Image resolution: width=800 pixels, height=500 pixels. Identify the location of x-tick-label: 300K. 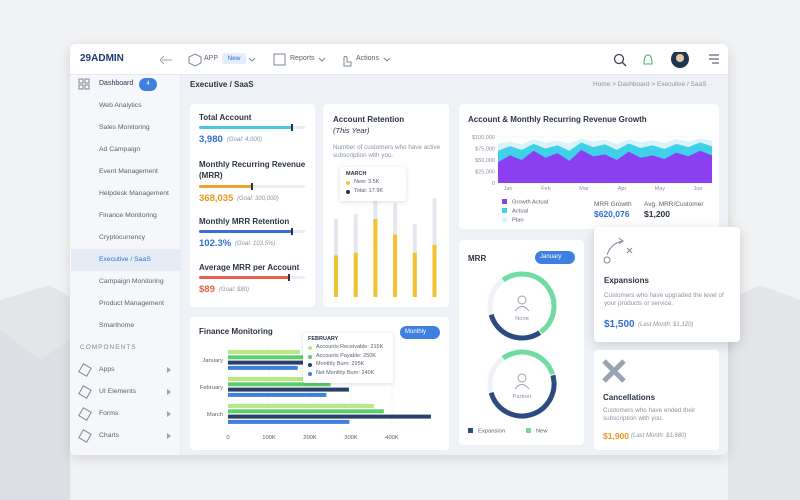
(351, 438).